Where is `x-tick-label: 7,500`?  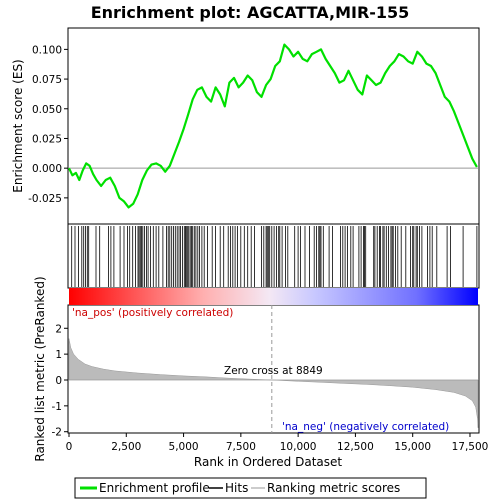
x-tick-label: 7,500 is located at coordinates (241, 447).